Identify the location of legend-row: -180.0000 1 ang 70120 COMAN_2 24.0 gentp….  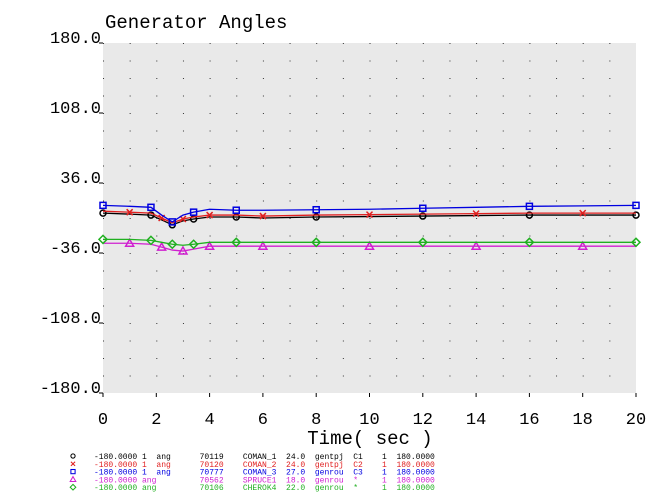
(264, 465).